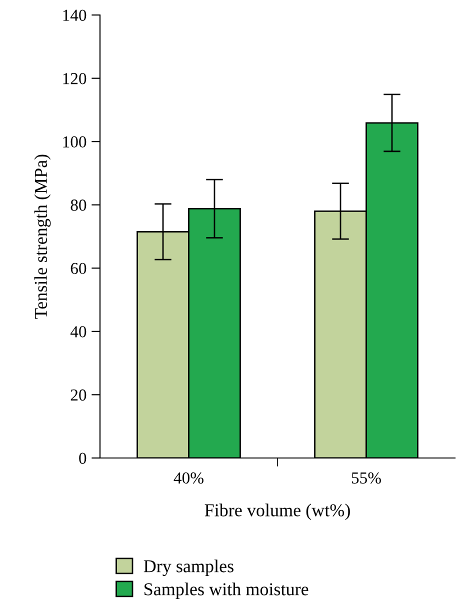 The height and width of the screenshot is (601, 462). Describe the element at coordinates (74, 15) in the screenshot. I see `y-tick-label: 140` at that location.